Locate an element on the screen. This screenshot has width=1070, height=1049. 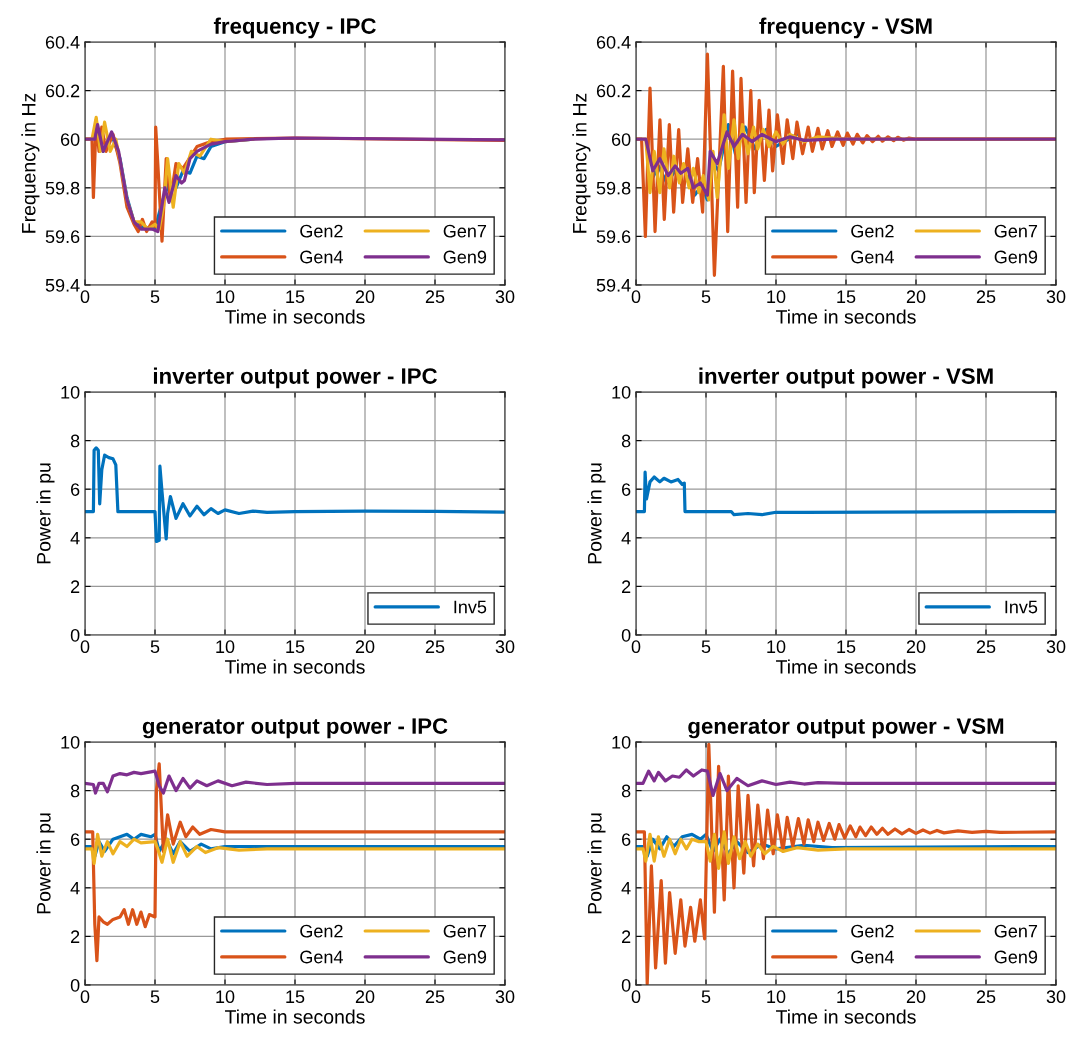
y-tick-label: 59.6 is located at coordinates (62, 237).